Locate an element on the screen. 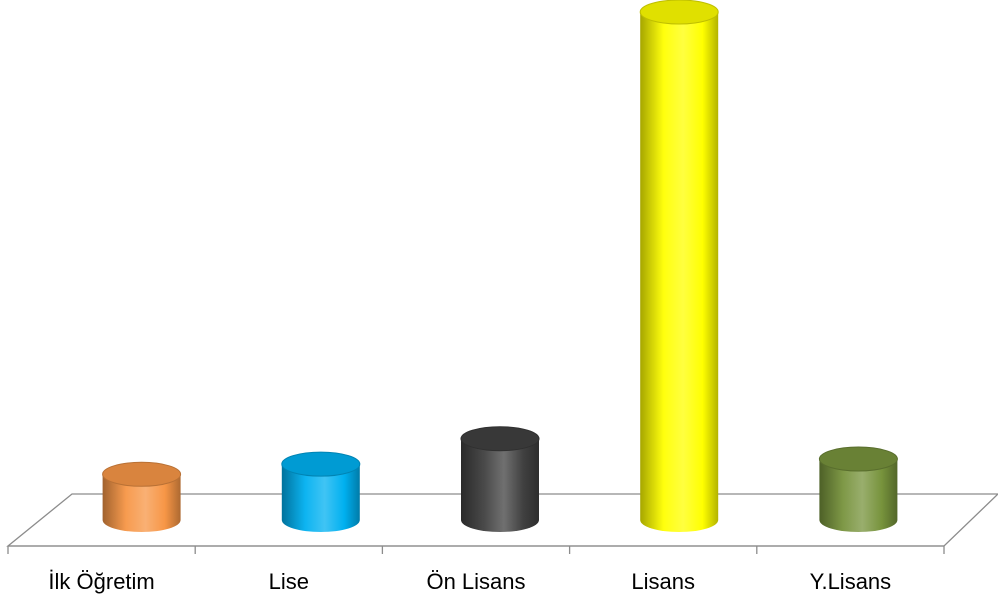 This screenshot has height=599, width=998. x-tick-label: İlk Öğretim is located at coordinates (101, 581).